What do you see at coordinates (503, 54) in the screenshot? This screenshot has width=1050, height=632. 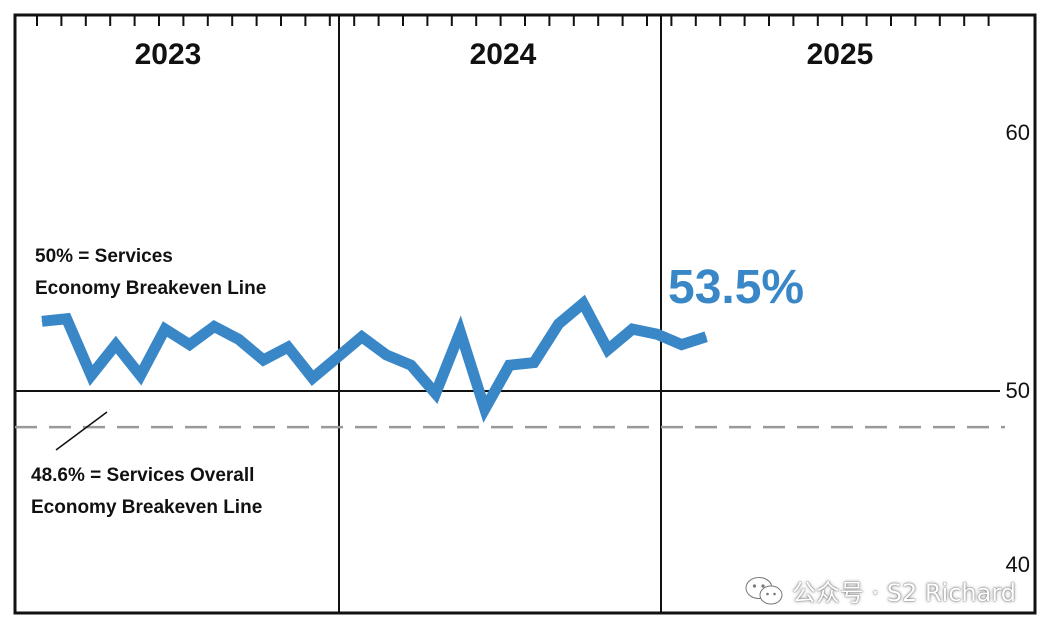 I see `year-label-2024: 2024` at bounding box center [503, 54].